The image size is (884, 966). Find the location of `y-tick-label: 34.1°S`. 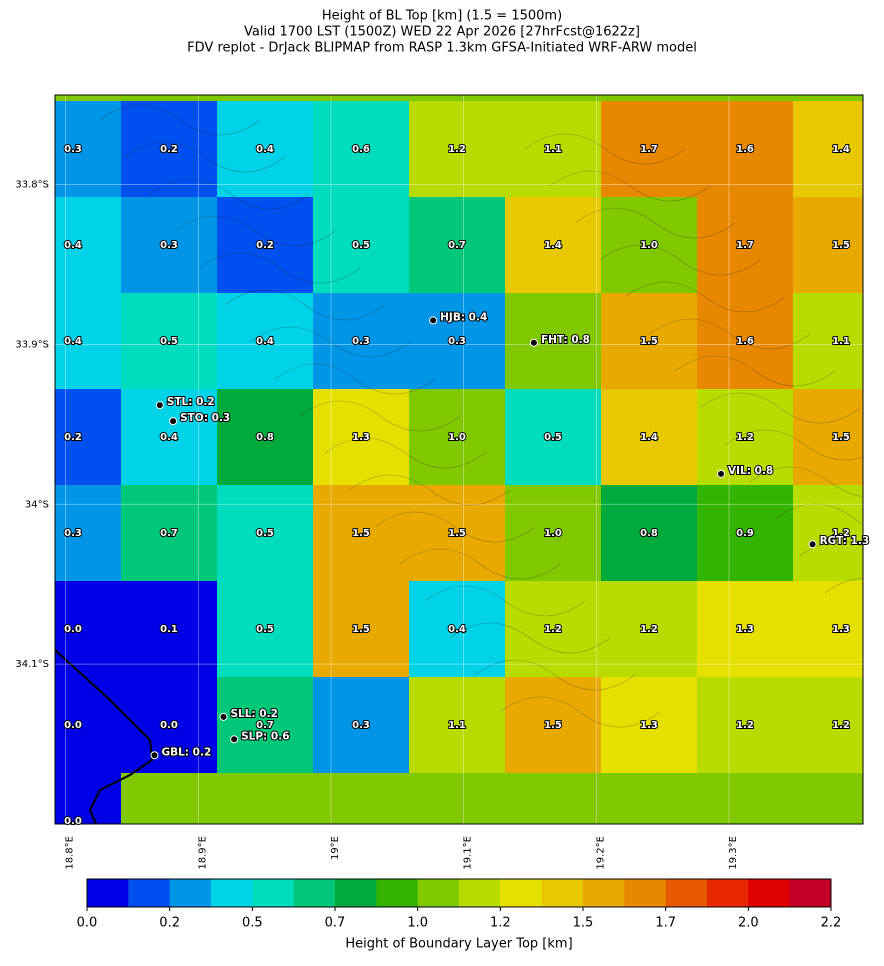

y-tick-label: 34.1°S is located at coordinates (32, 664).